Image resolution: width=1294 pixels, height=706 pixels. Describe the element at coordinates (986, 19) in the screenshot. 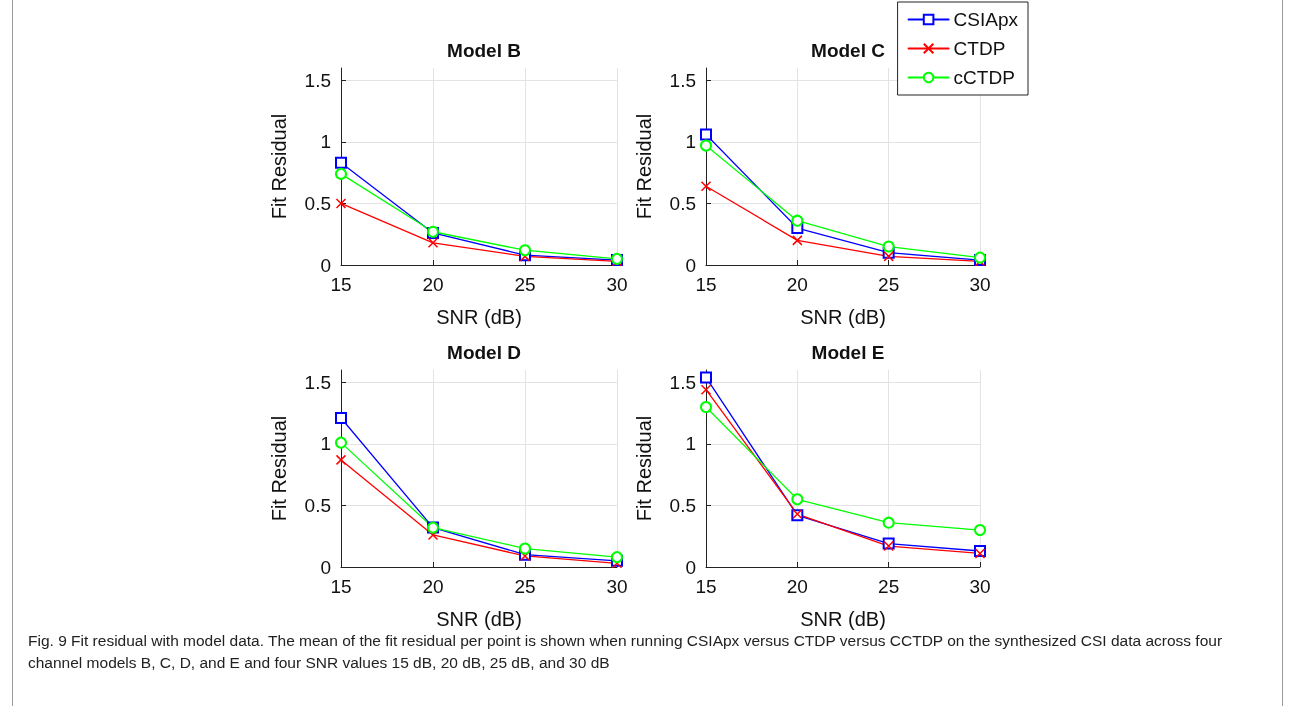

I see `legend-label: CSIApx` at that location.